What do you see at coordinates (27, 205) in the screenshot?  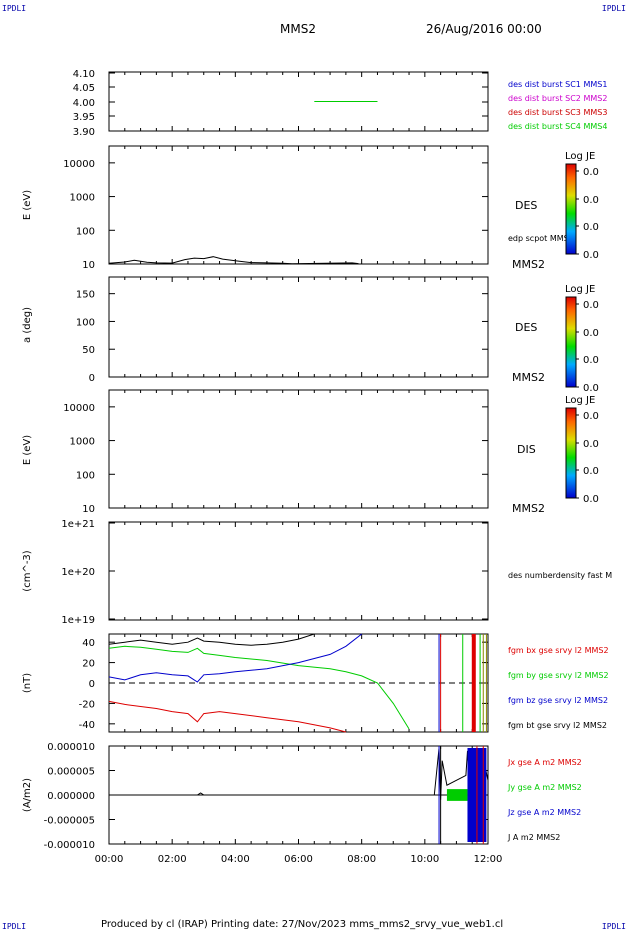 I see `des-energy-ylabel: E (eV)` at bounding box center [27, 205].